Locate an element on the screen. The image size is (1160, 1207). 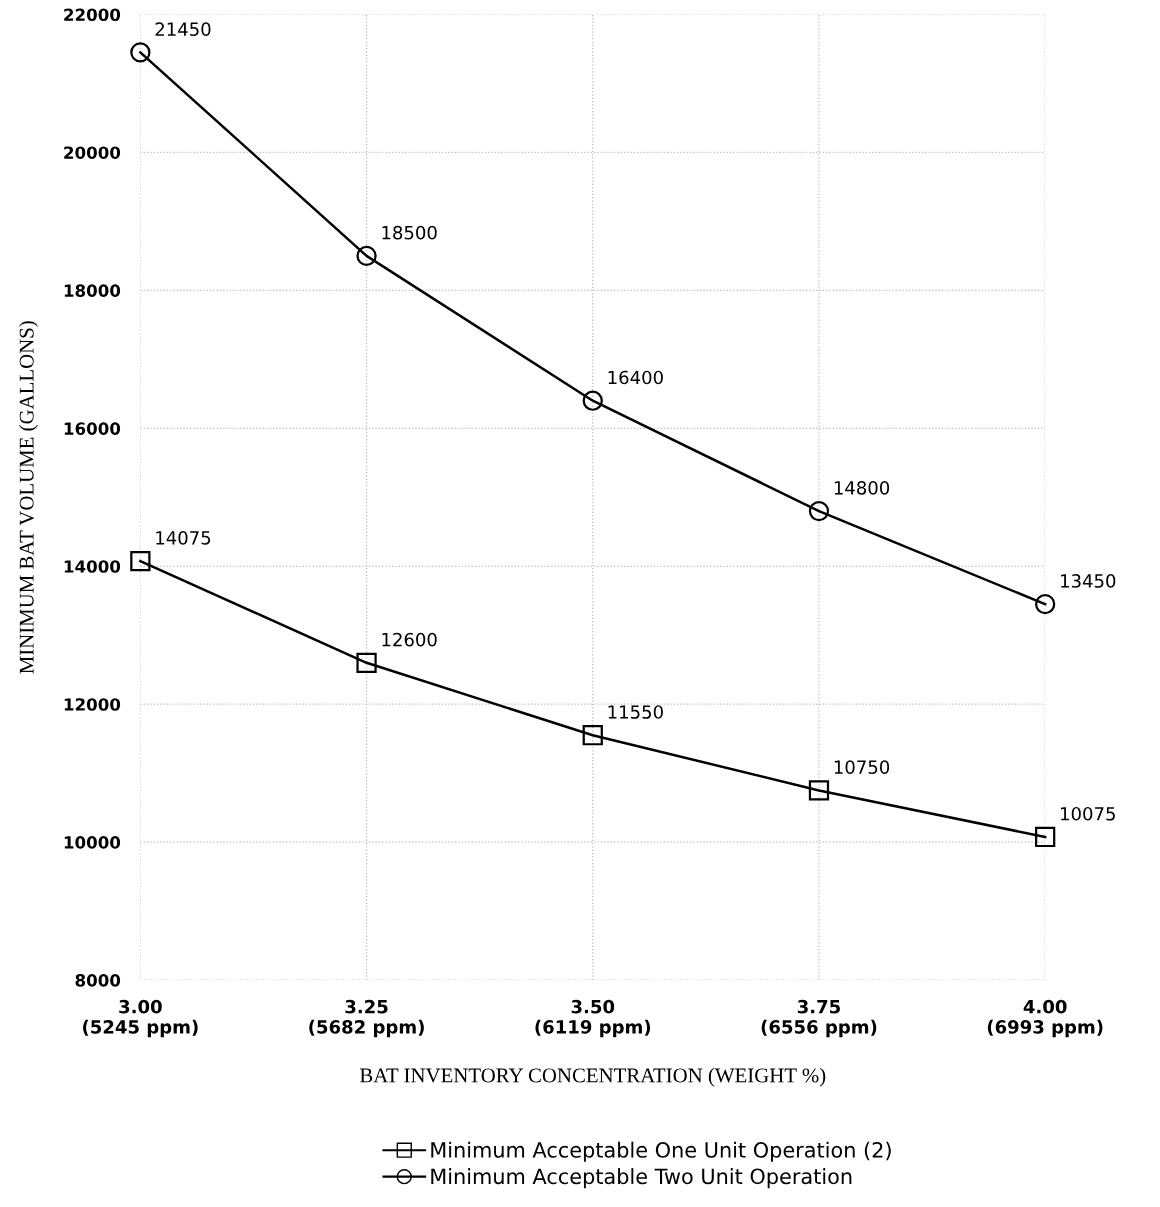
data-label: 16400 is located at coordinates (635, 377).